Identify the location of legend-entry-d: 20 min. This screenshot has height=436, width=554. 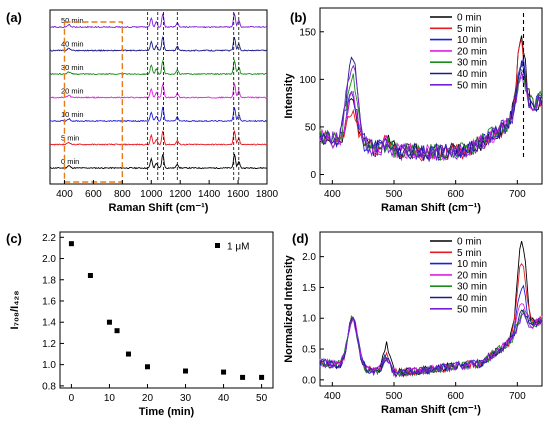
(472, 275).